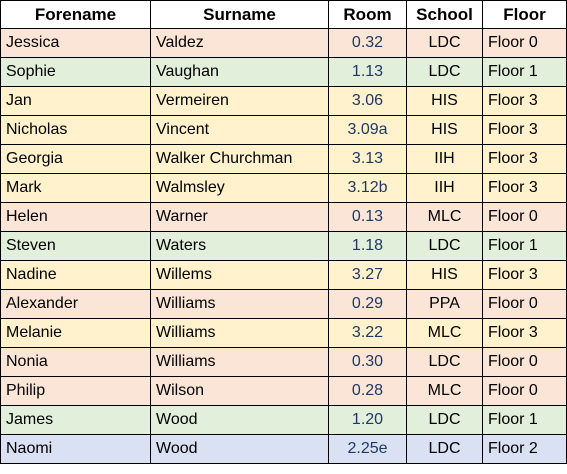 This screenshot has width=567, height=474. I want to click on table-row: Nicholas Vincent 3.09a HIS Floor 3, so click(283, 130).